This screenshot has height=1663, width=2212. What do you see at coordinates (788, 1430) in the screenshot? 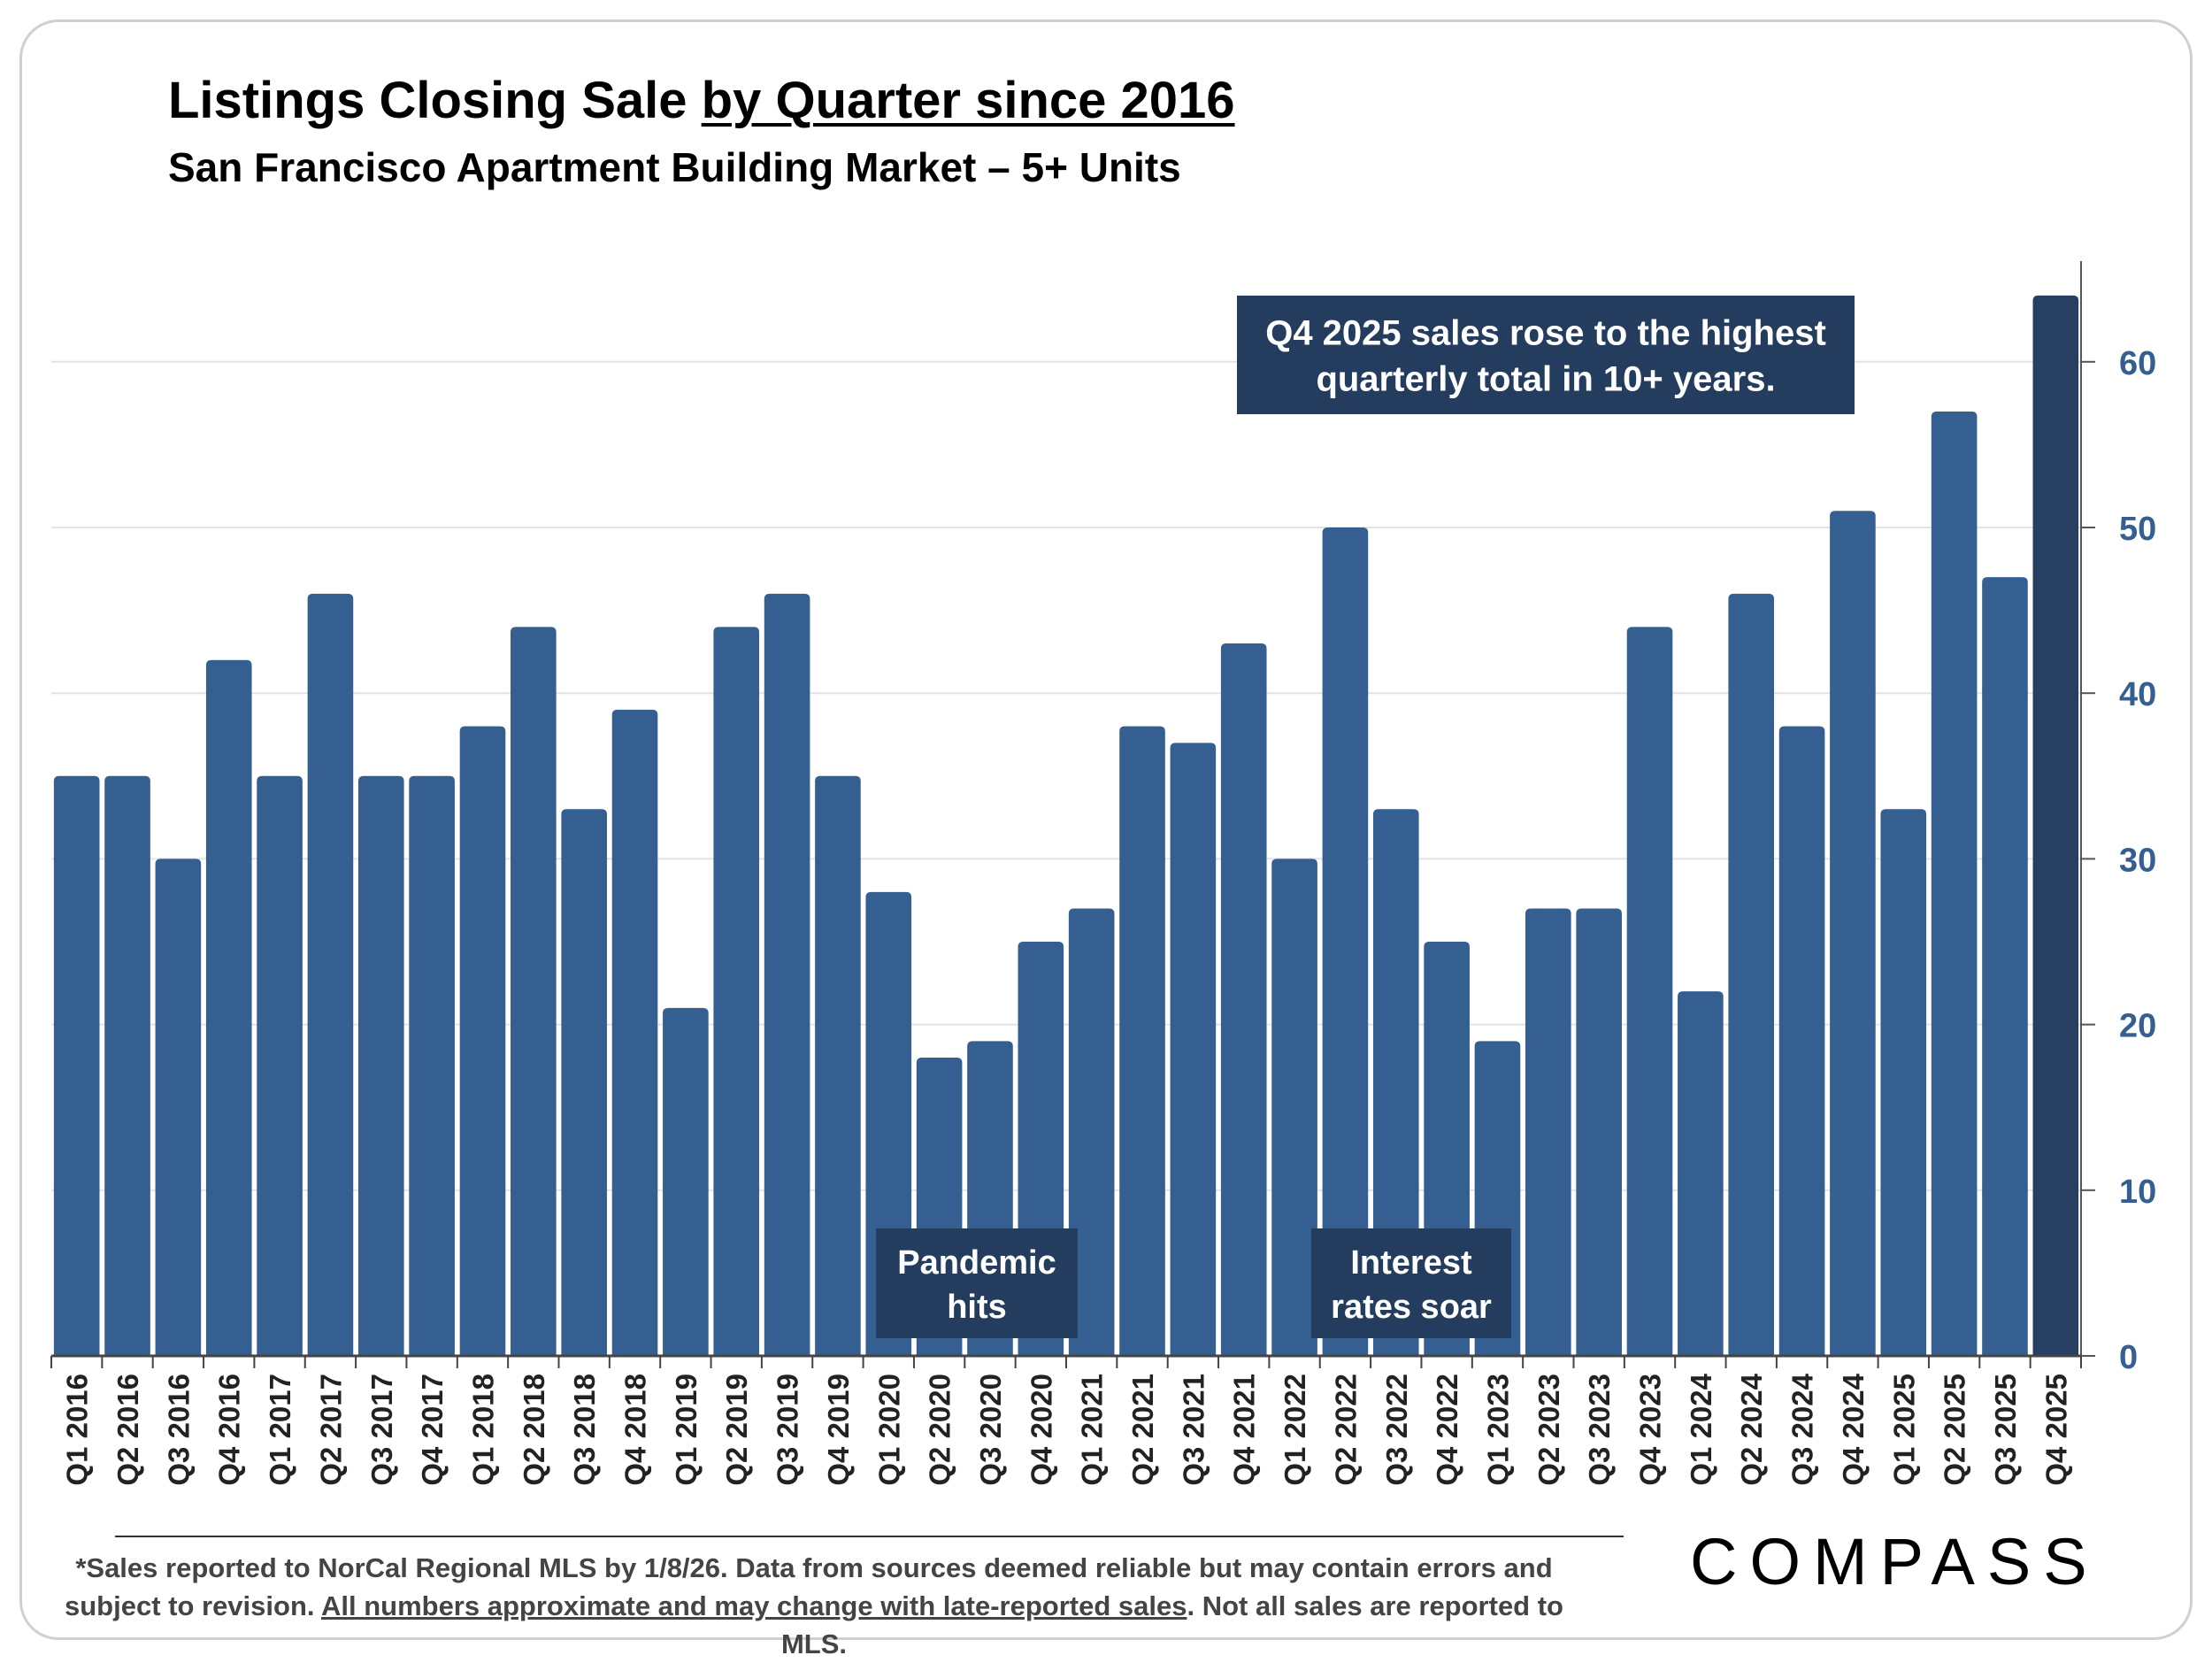
I see `x-tick-label: Q3 2019` at bounding box center [788, 1430].